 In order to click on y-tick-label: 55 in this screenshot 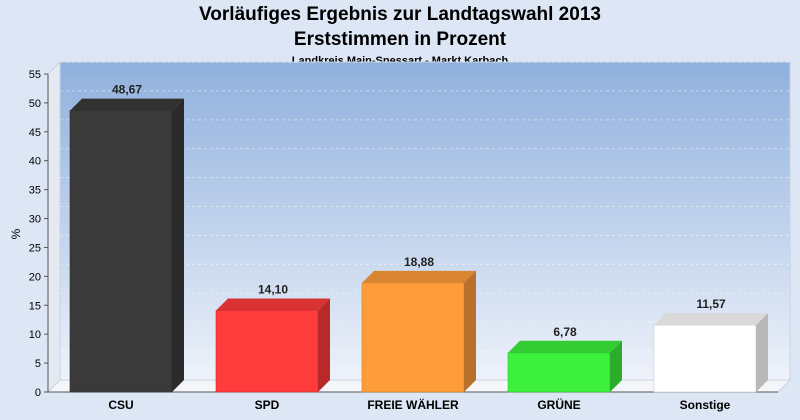, I will do `click(35, 75)`.